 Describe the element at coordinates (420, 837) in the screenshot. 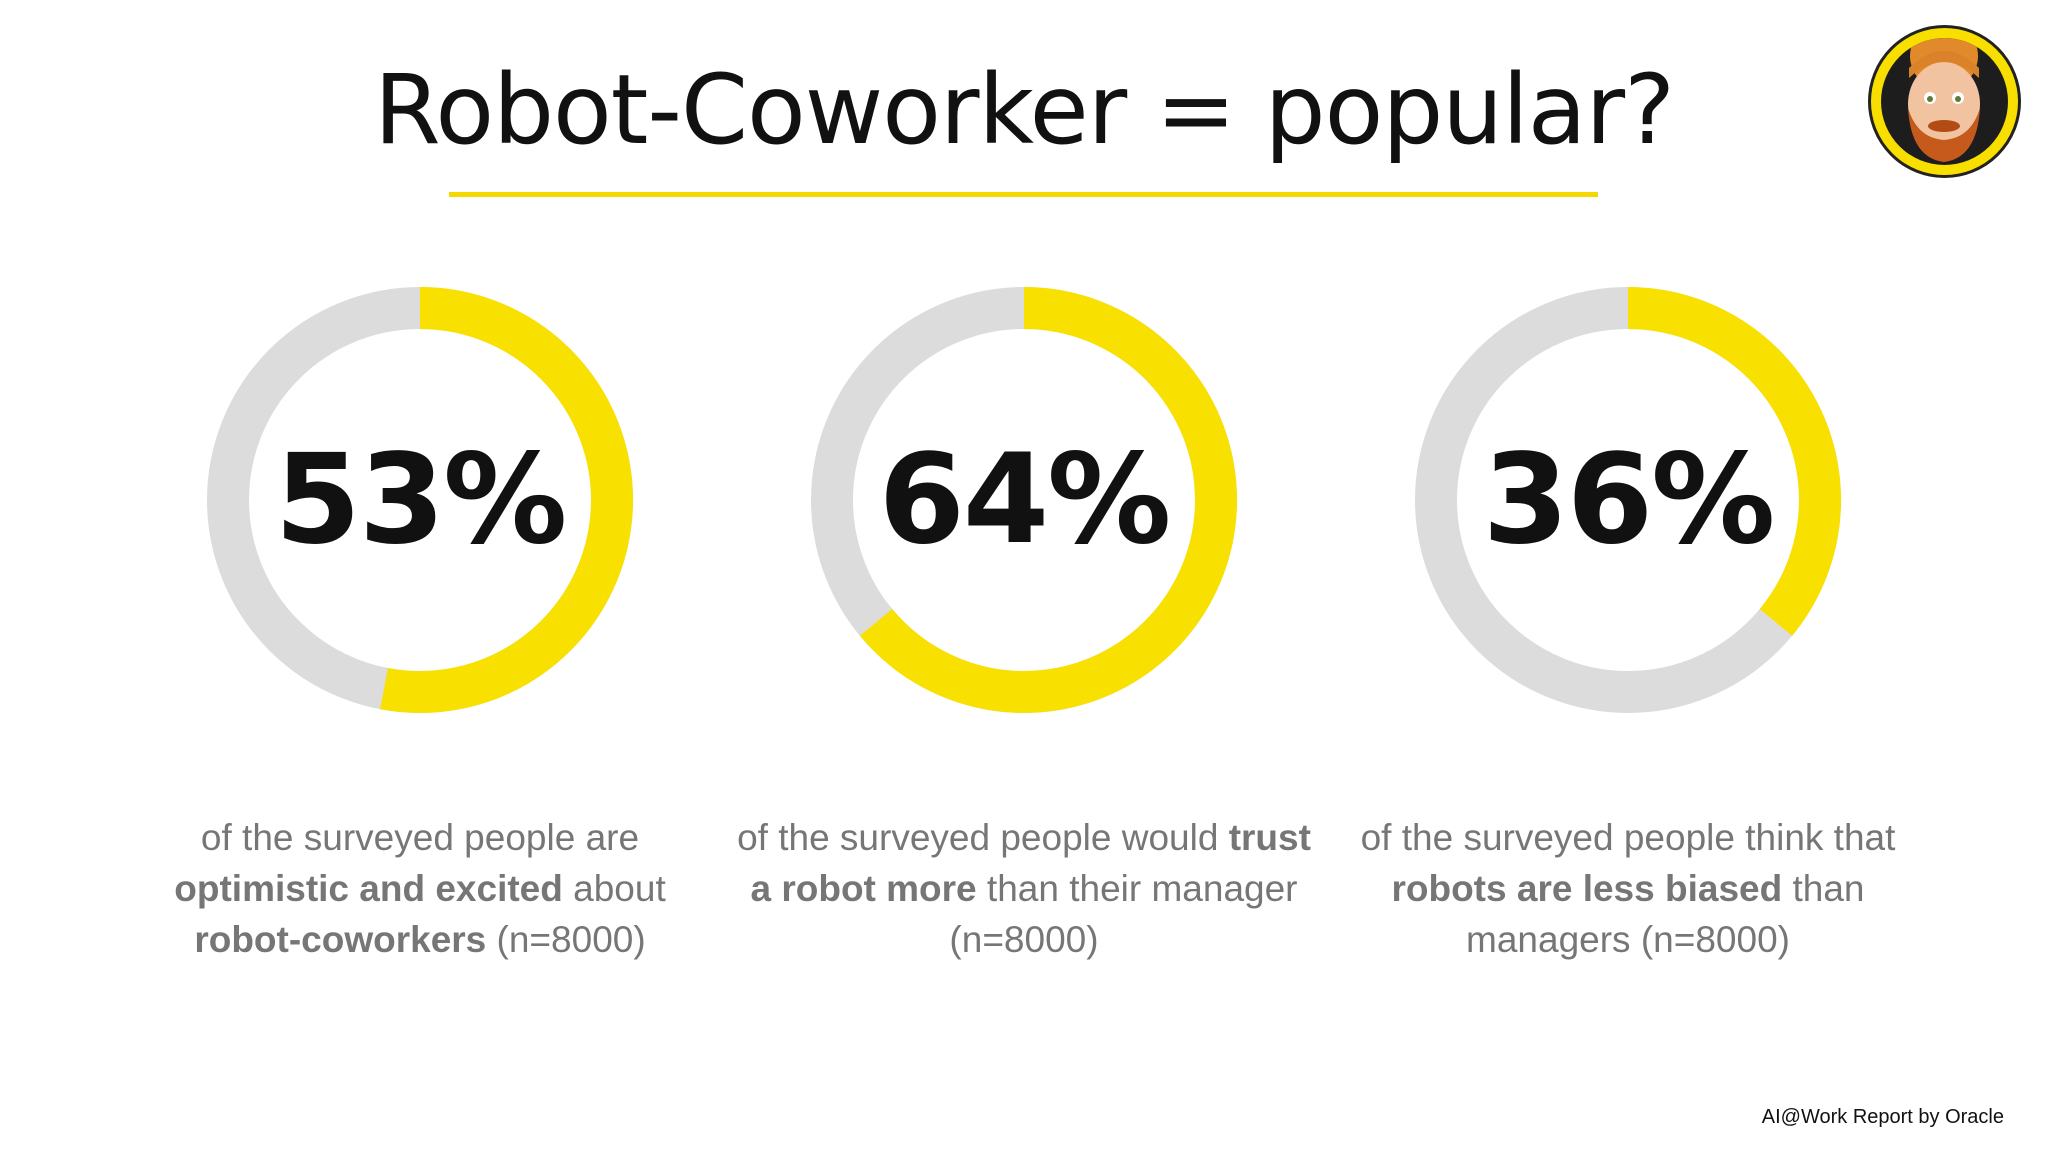

I see `caption-text: of the surveyed people are` at that location.